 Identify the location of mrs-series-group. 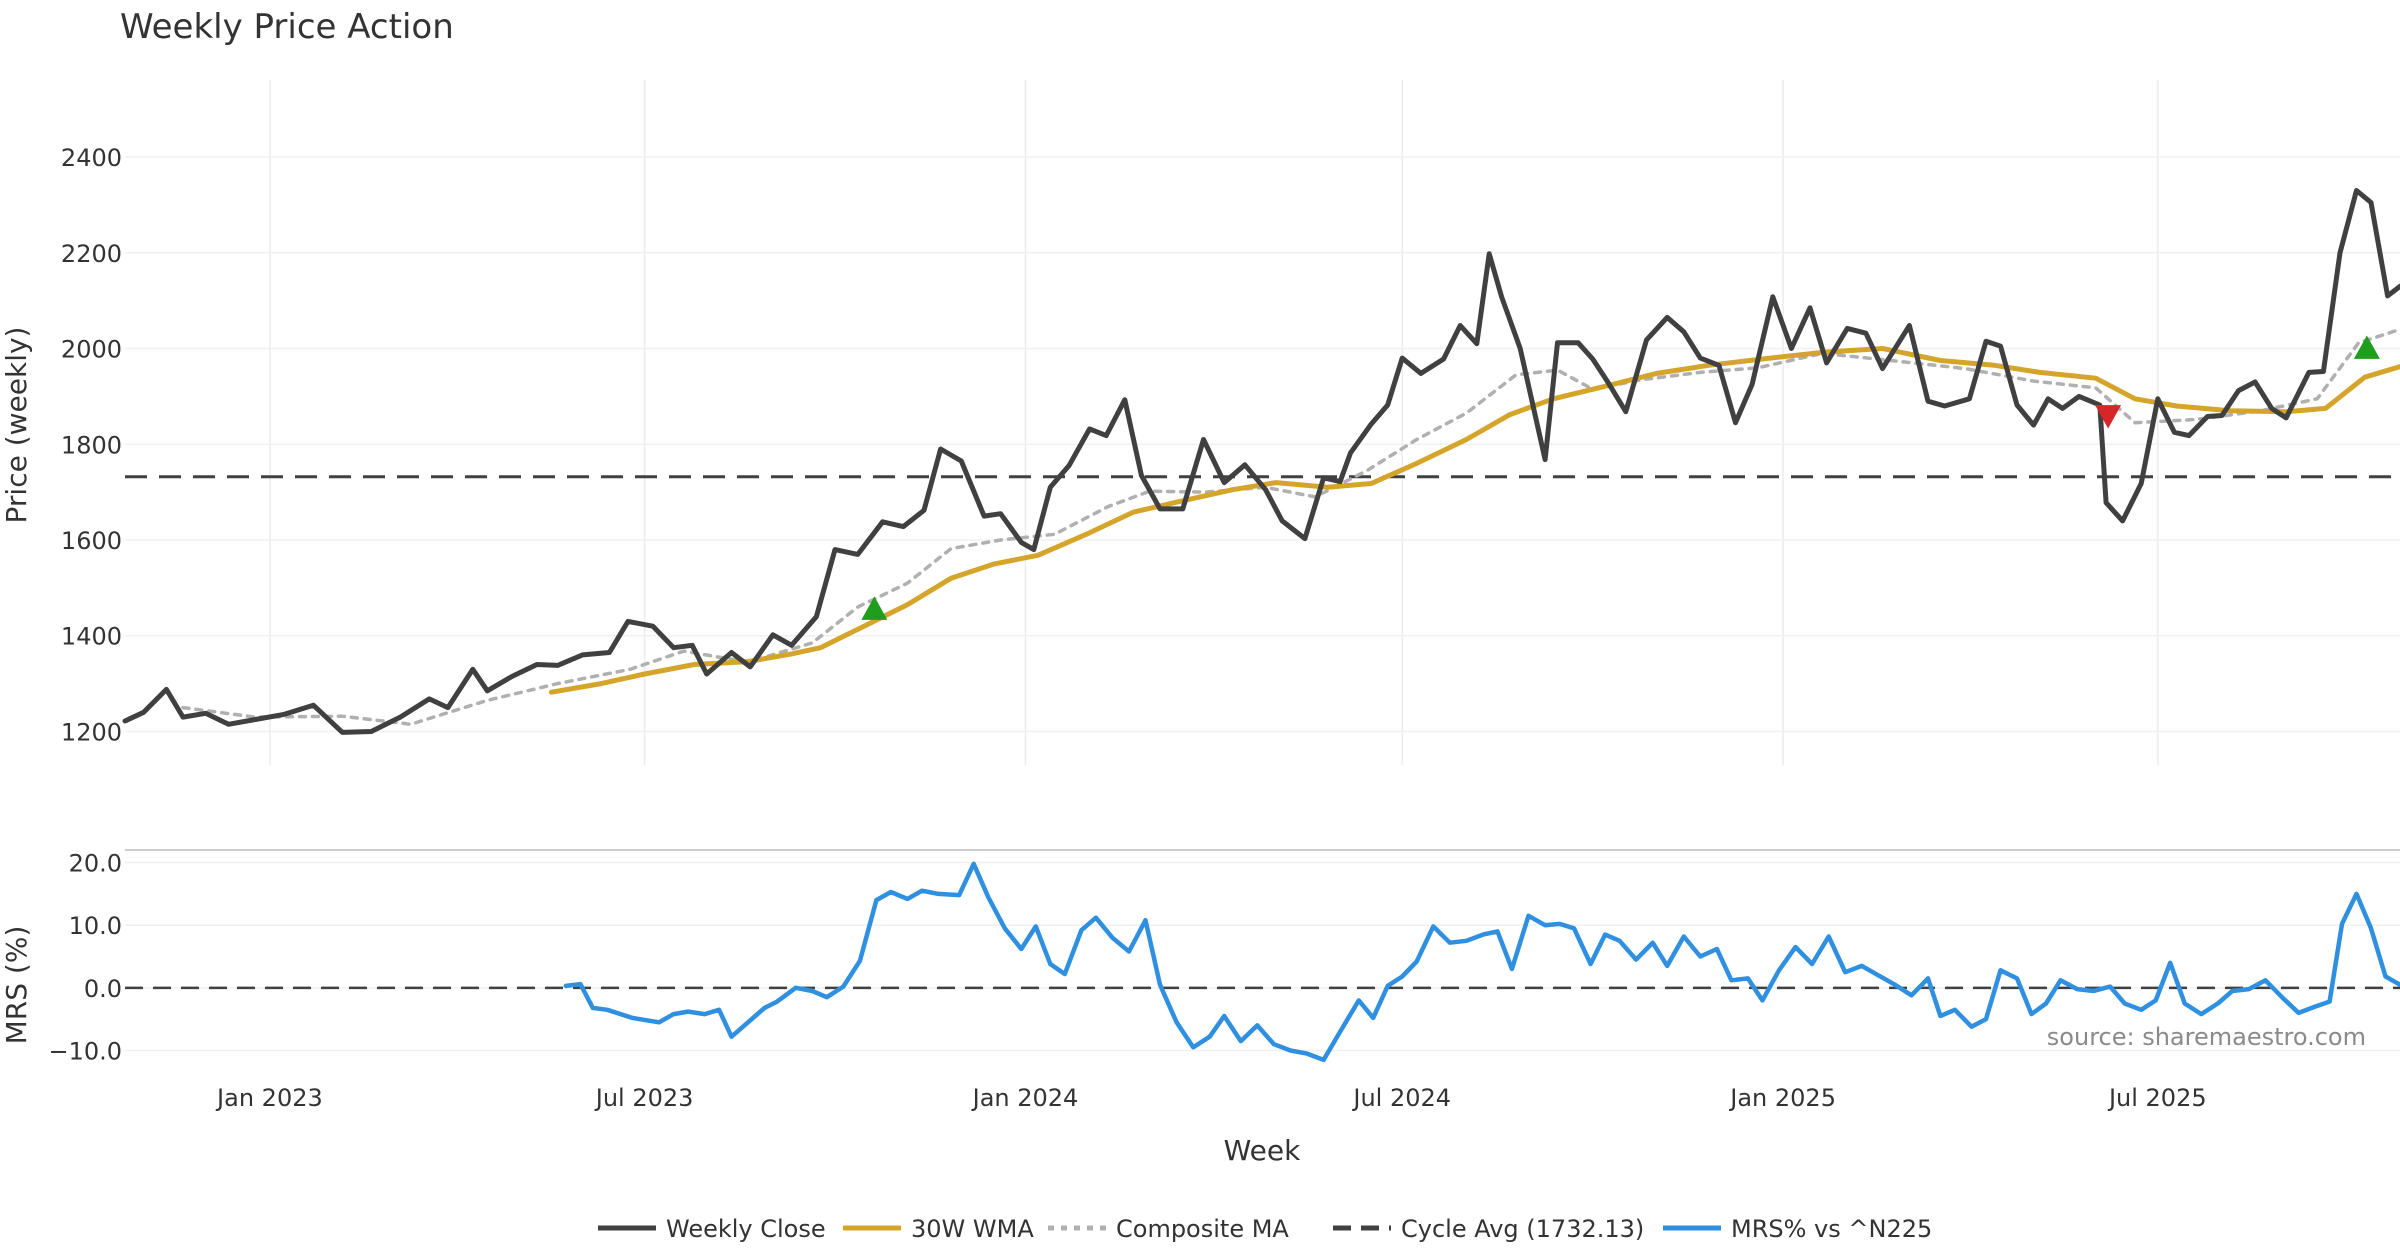
(1481, 962).